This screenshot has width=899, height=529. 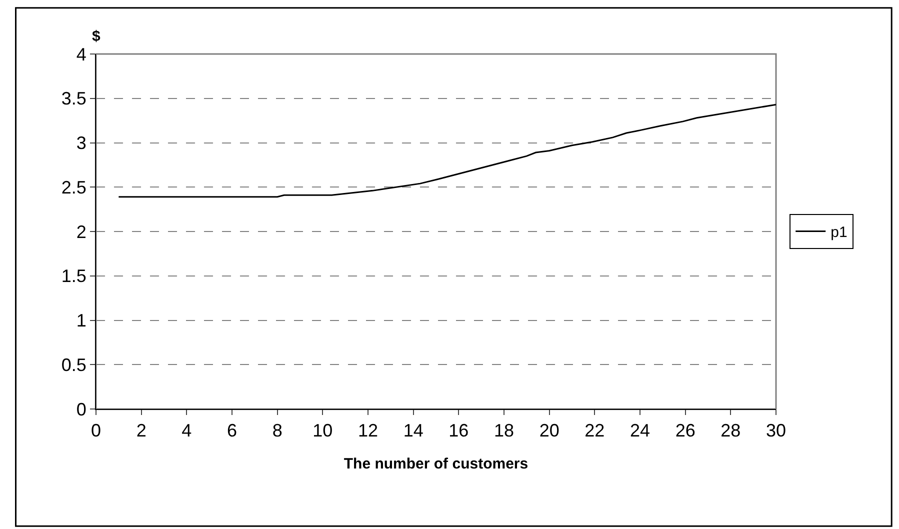 I want to click on x-tick-label: 28, so click(x=730, y=430).